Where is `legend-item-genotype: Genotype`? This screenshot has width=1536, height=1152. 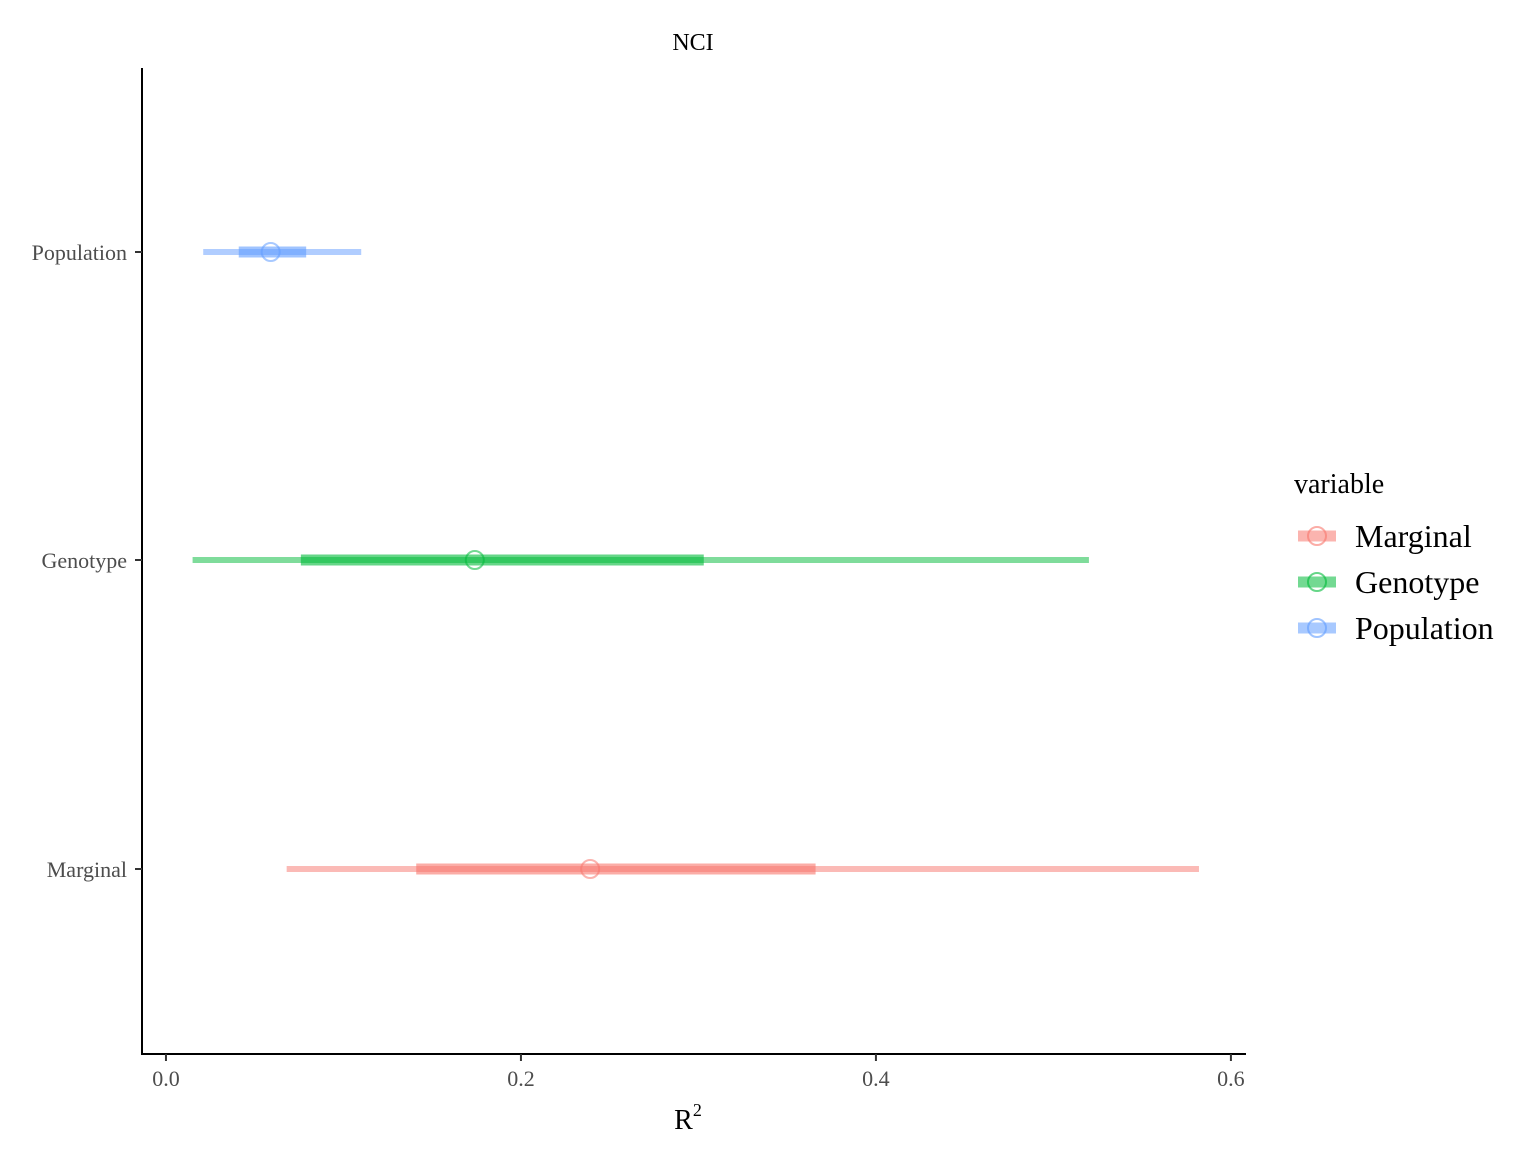
legend-item-genotype: Genotype is located at coordinates (1388, 582).